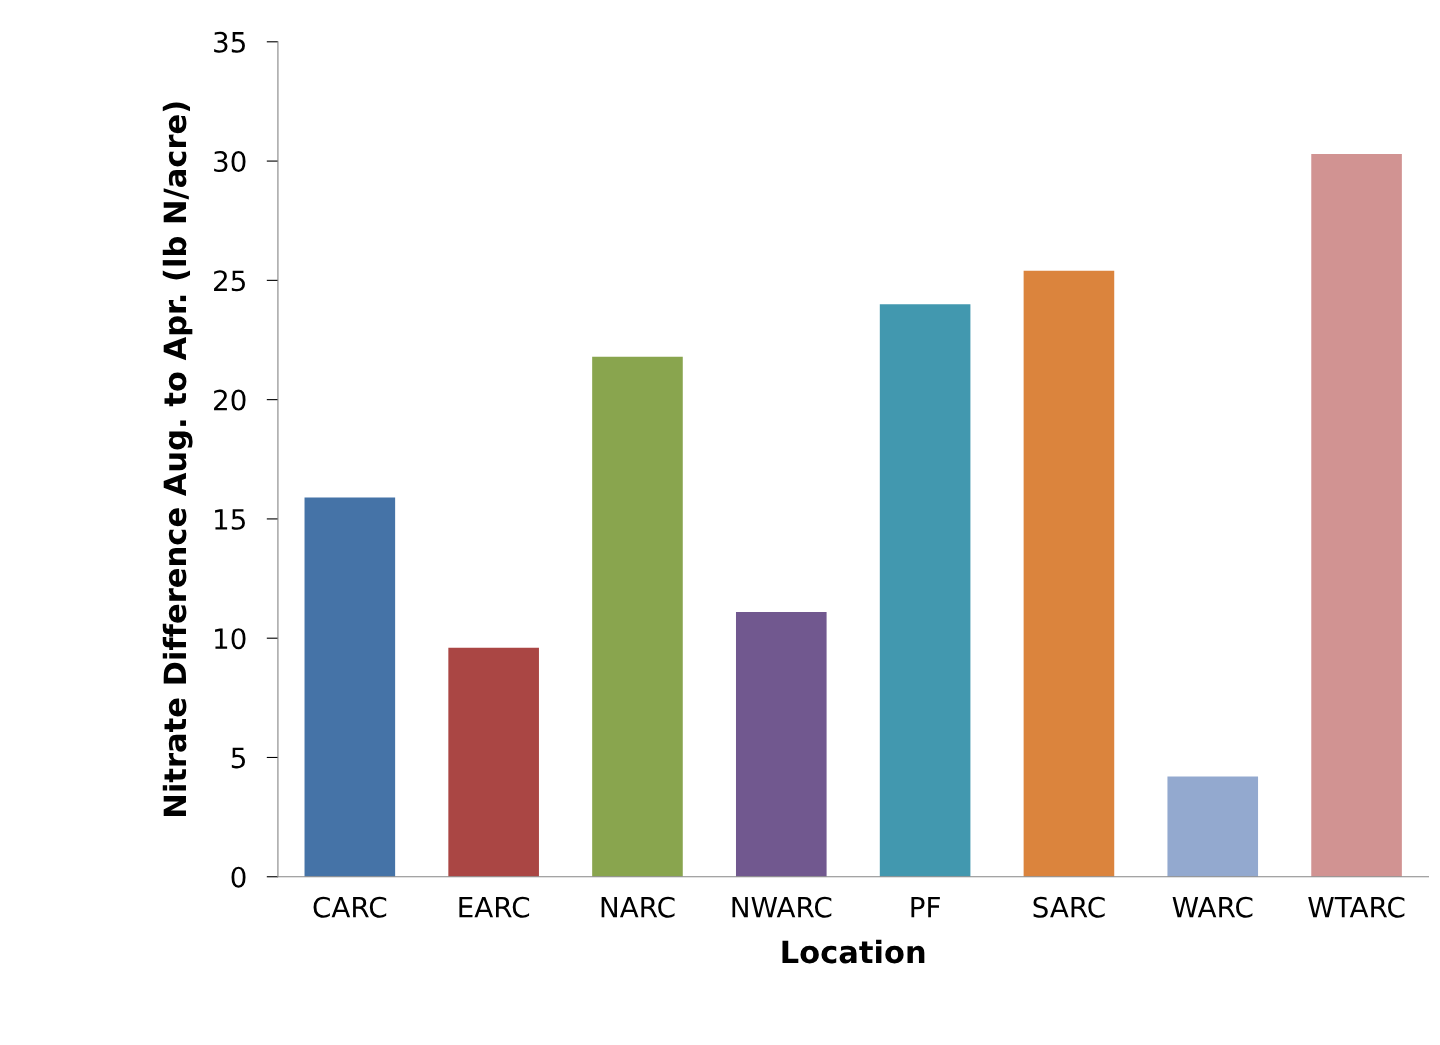 The height and width of the screenshot is (1045, 1440). Describe the element at coordinates (350, 907) in the screenshot. I see `x-tick-label: CARC` at that location.